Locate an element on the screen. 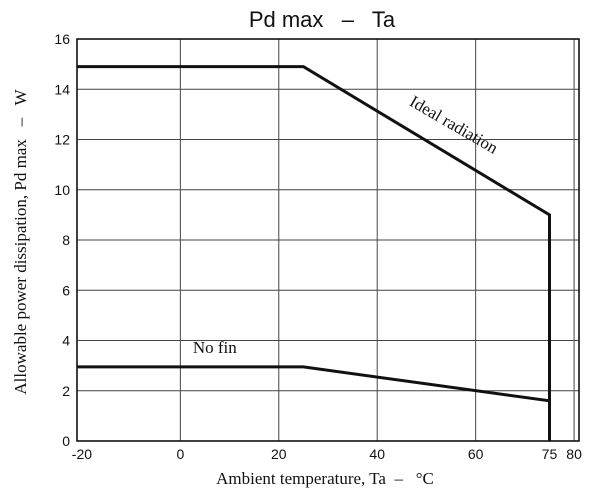  x-tick-label: 40 is located at coordinates (377, 454).